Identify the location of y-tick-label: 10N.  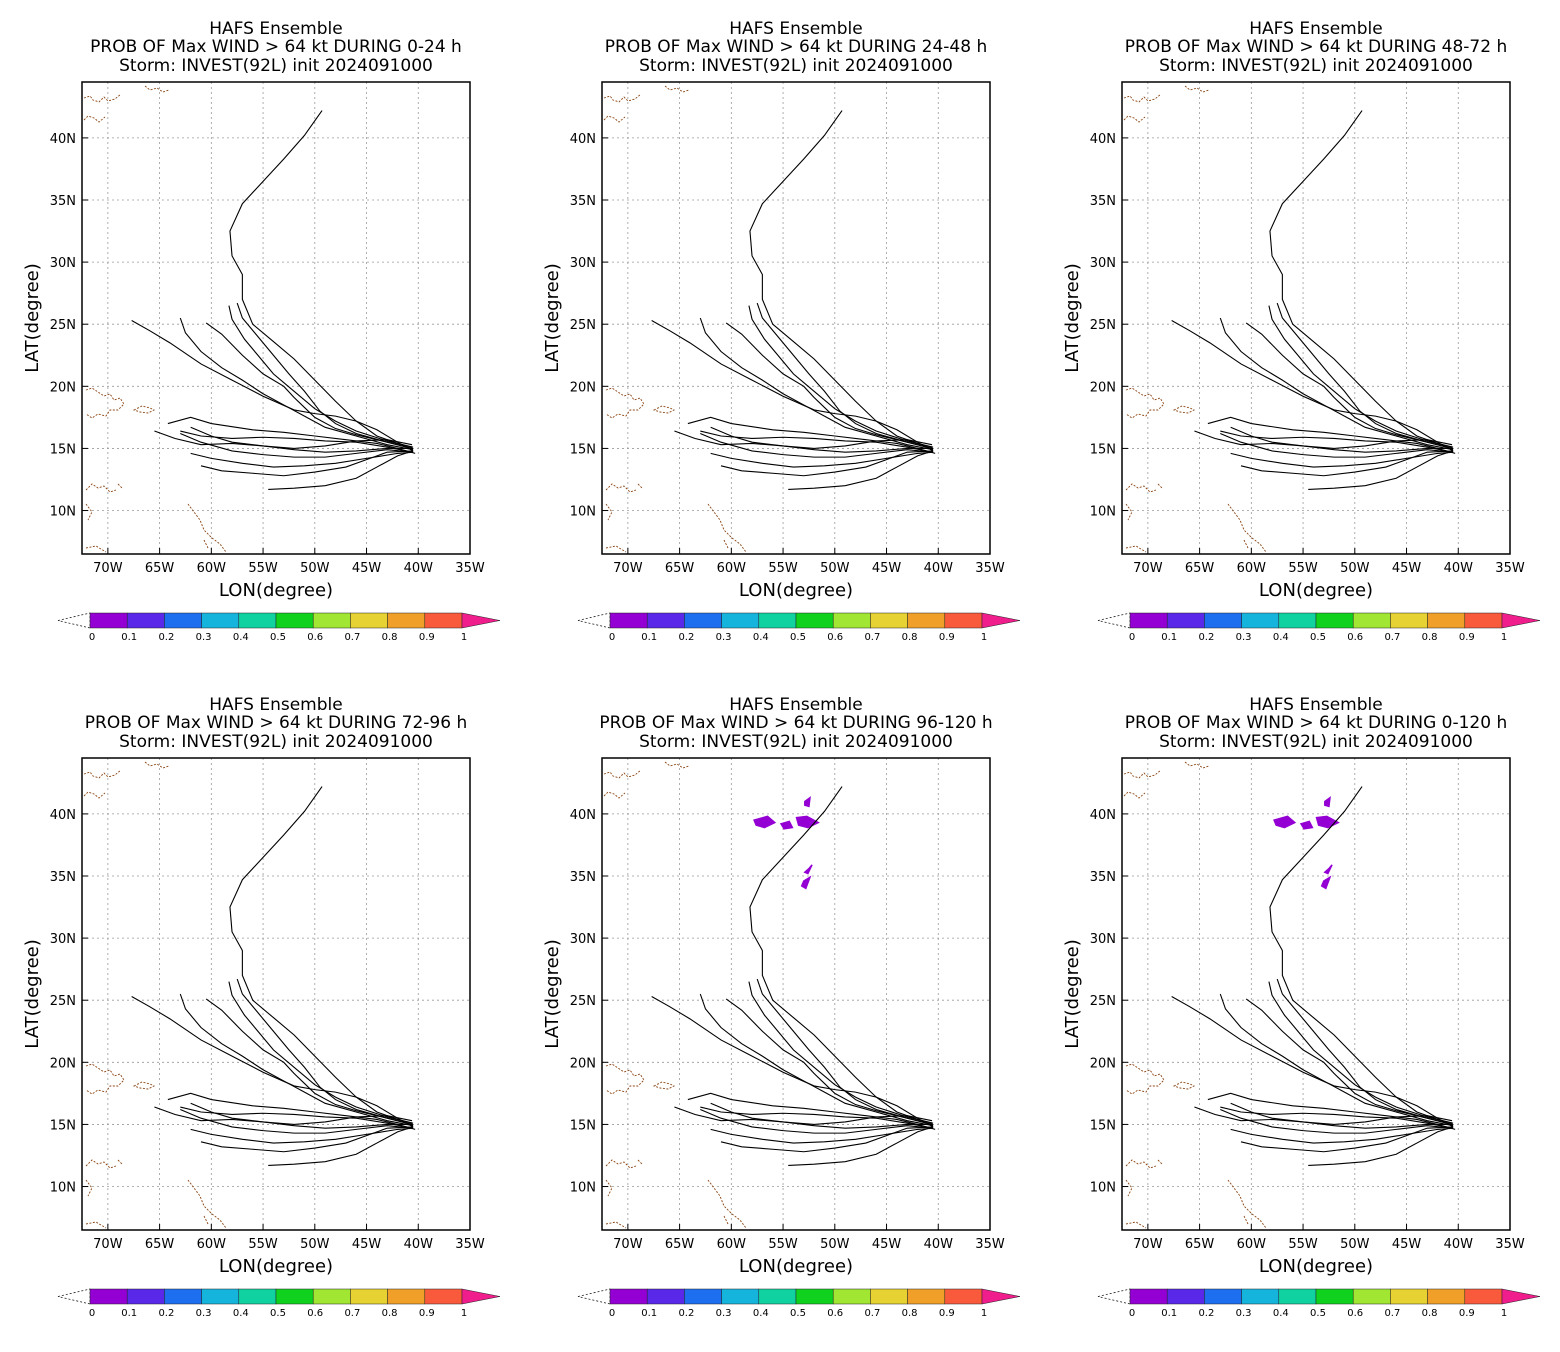
(63, 1188).